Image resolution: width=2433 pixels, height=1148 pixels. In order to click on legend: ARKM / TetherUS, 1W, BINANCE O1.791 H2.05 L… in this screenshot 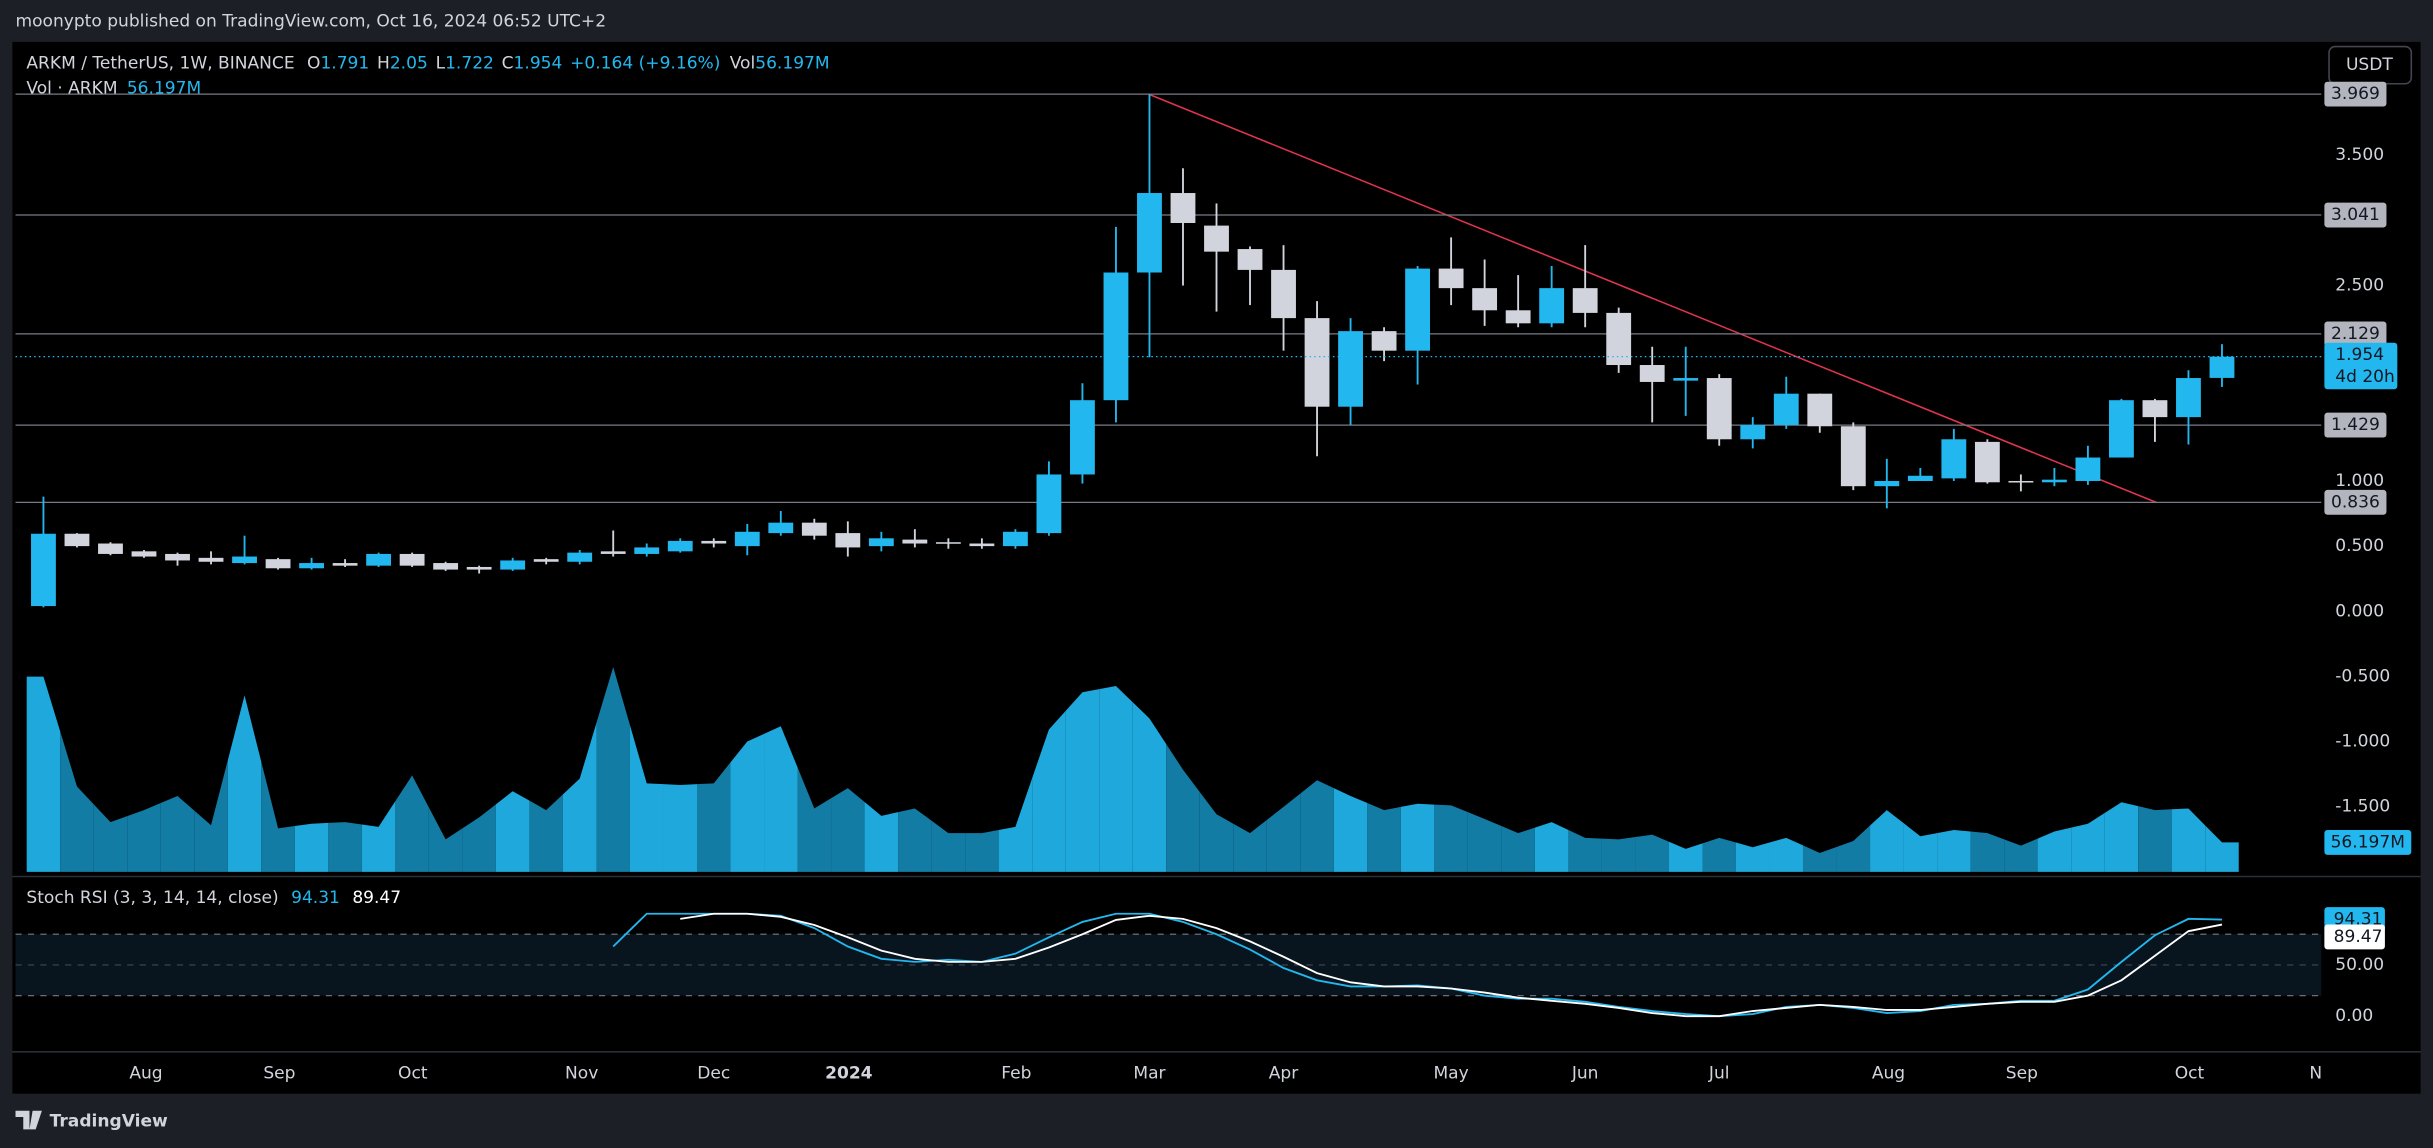, I will do `click(427, 64)`.